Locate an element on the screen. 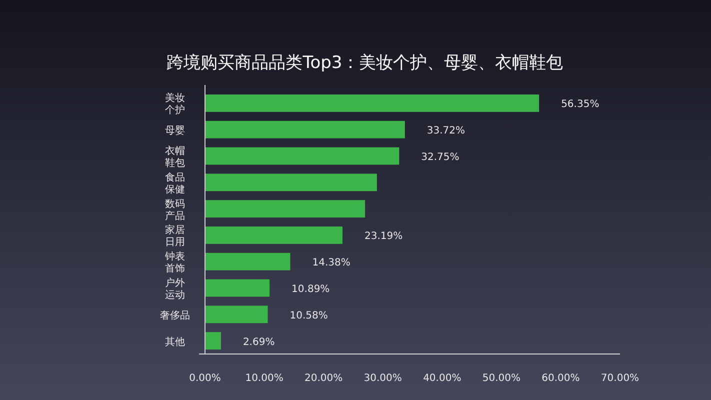  x-tick-label: 10.00% is located at coordinates (264, 378).